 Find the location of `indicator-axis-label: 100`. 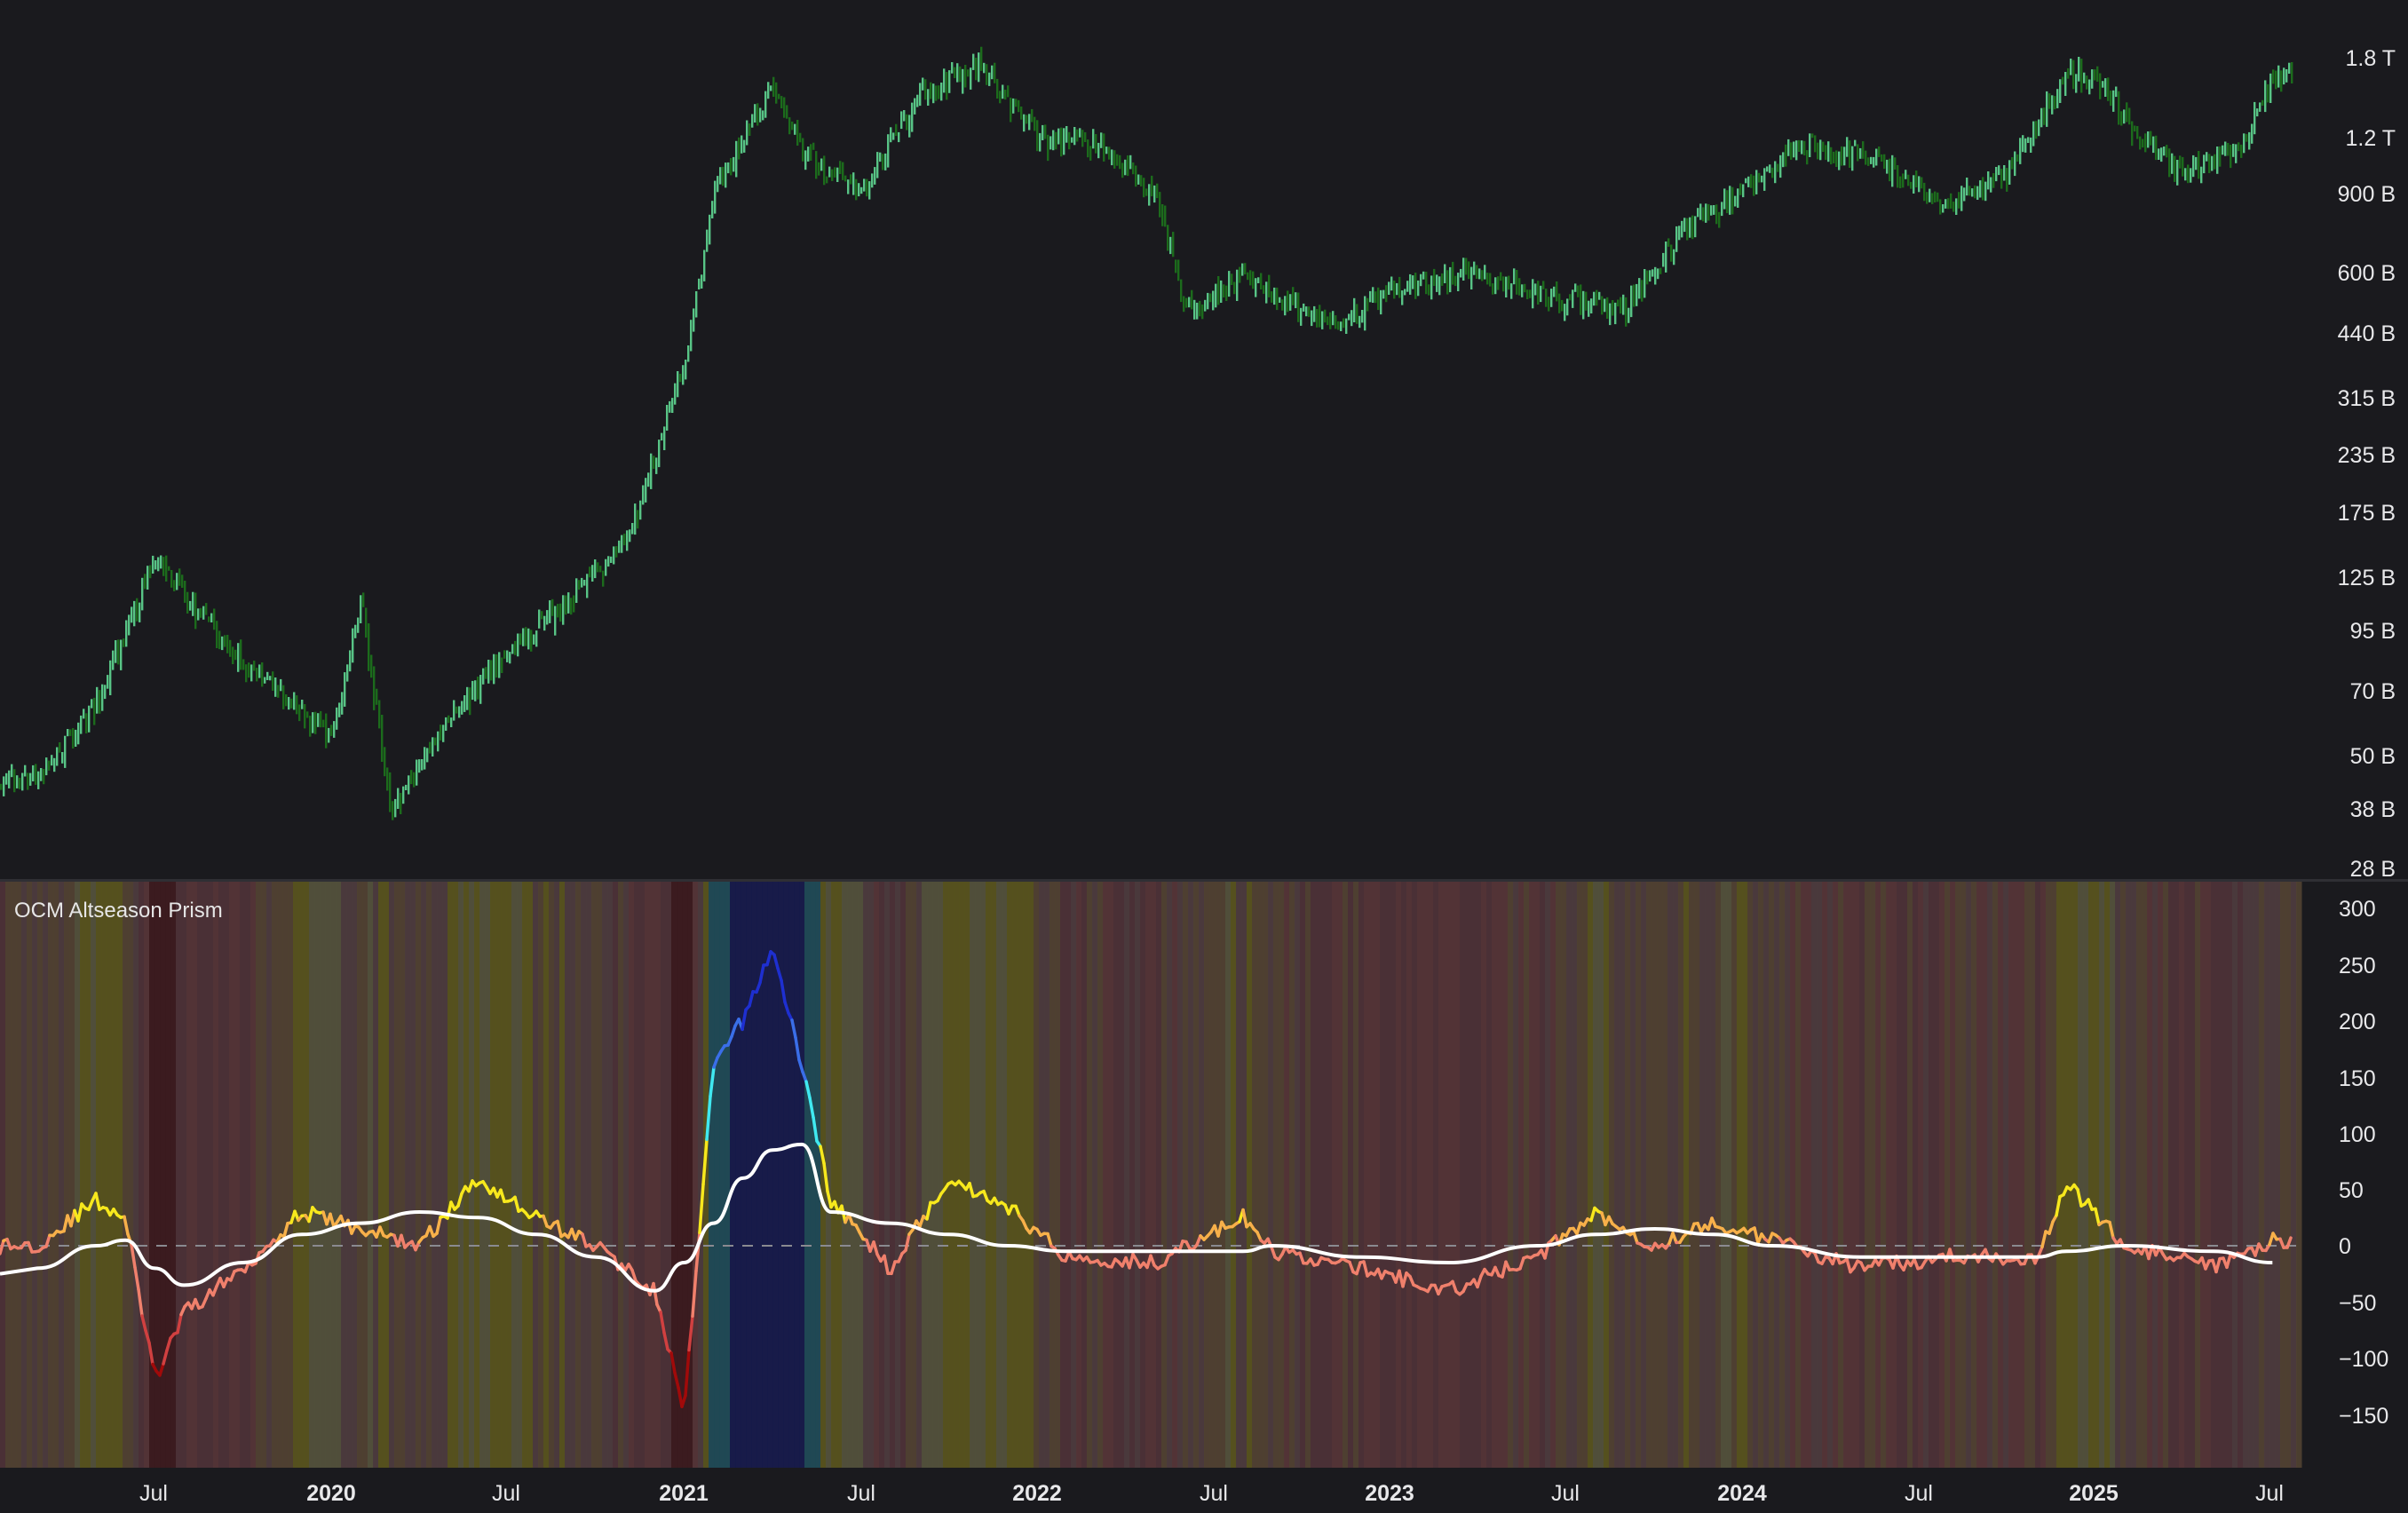

indicator-axis-label: 100 is located at coordinates (2357, 1134).